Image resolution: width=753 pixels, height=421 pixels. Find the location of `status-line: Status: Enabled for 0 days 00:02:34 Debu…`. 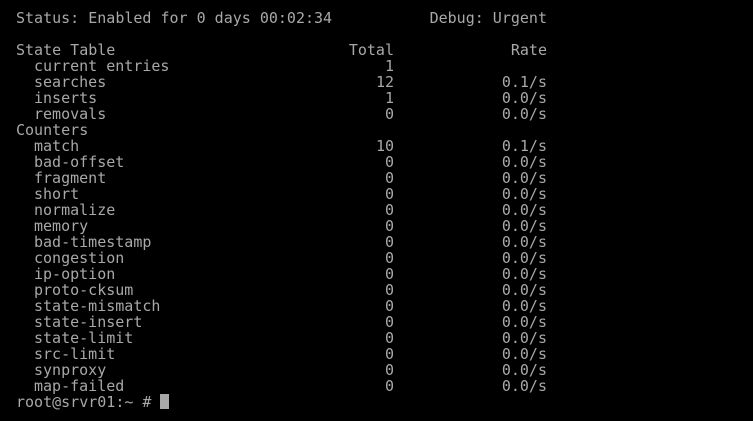

status-line: Status: Enabled for 0 days 00:02:34 Debu… is located at coordinates (384, 18).